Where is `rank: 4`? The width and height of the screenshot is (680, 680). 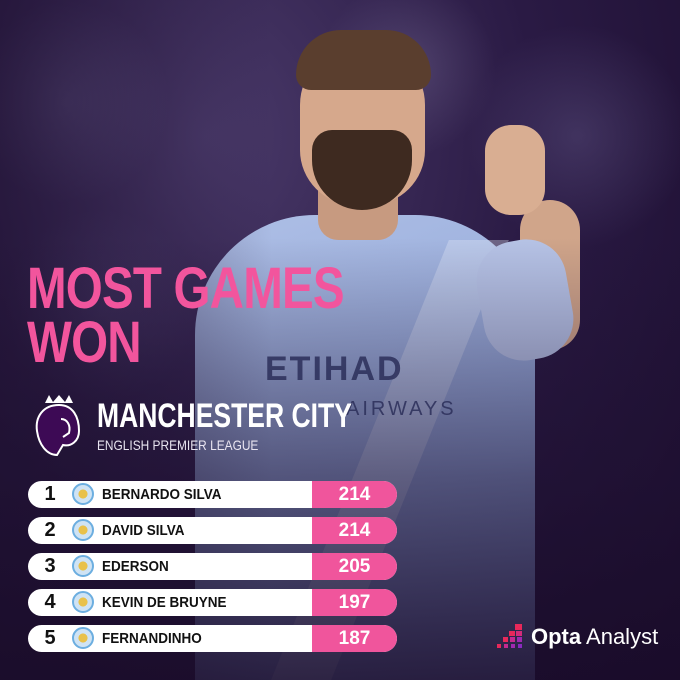 rank: 4 is located at coordinates (50, 602).